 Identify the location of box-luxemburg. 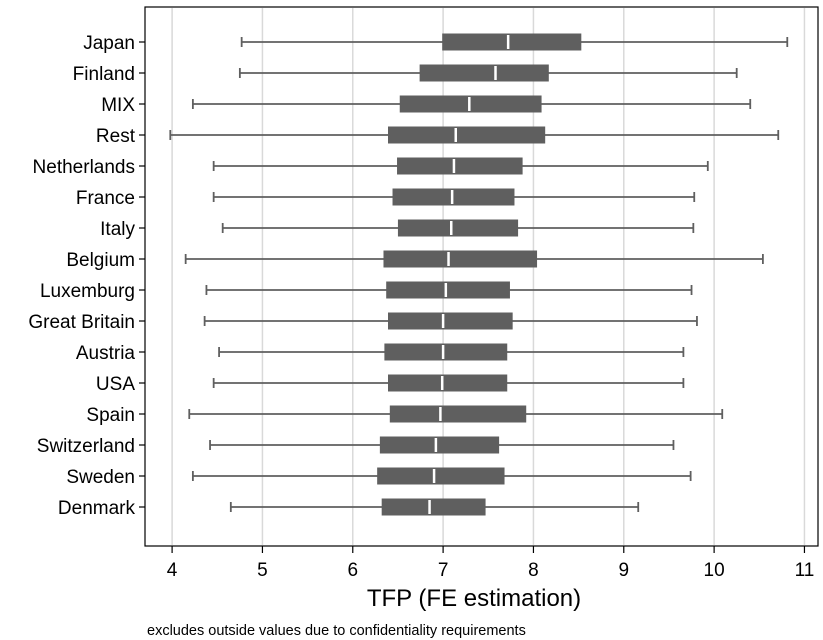
(449, 290).